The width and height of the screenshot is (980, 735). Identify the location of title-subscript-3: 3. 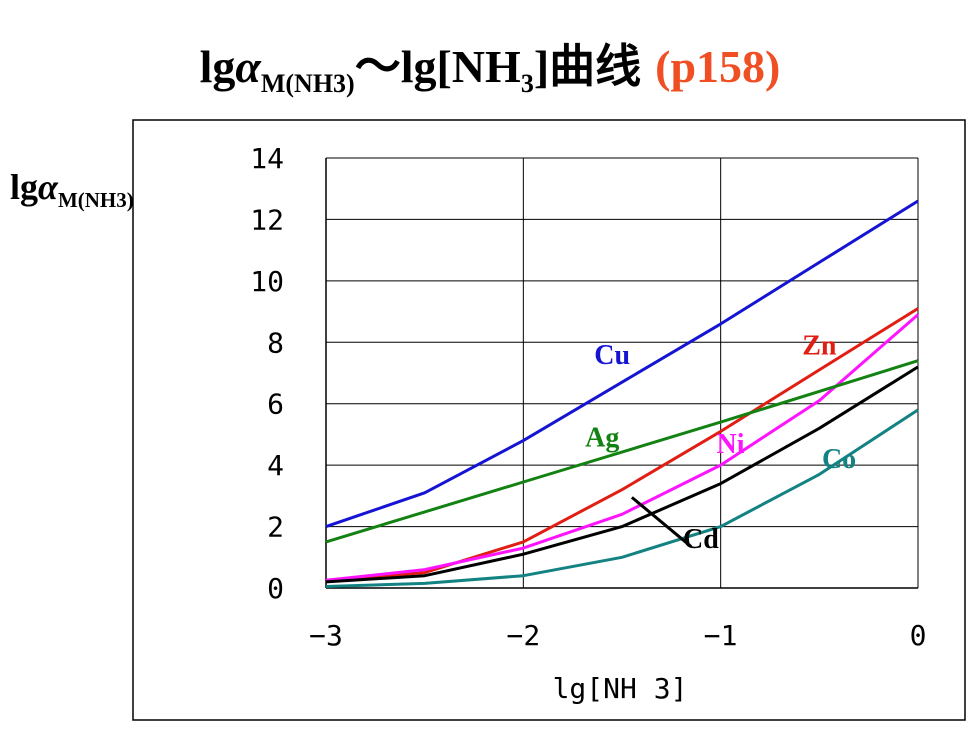
(527, 84).